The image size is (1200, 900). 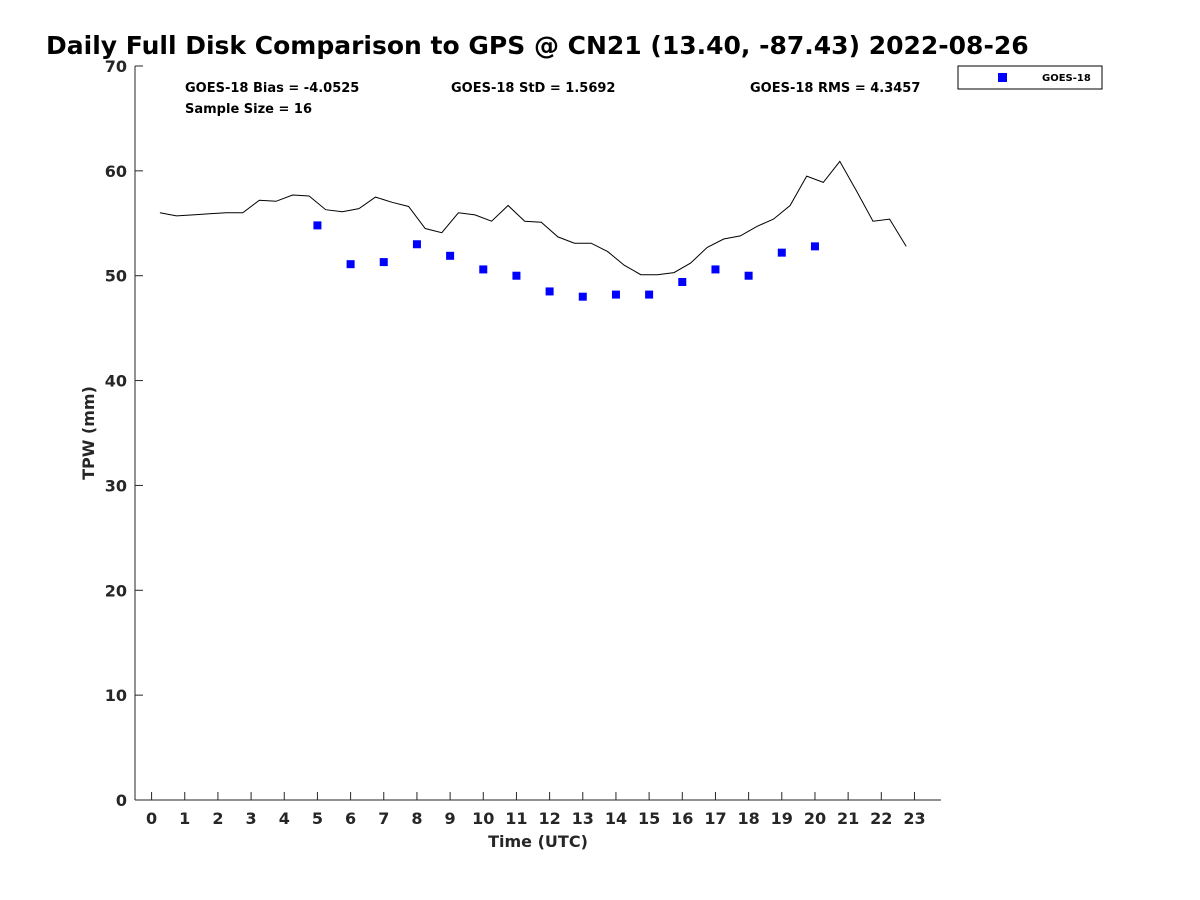 What do you see at coordinates (516, 818) in the screenshot?
I see `x-tick-label: 11` at bounding box center [516, 818].